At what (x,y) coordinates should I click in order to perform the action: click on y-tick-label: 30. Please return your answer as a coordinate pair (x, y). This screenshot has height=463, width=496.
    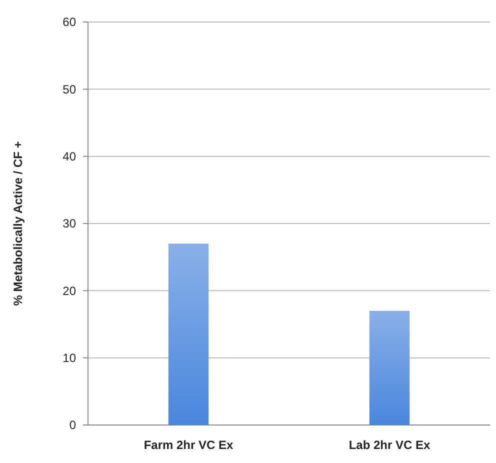
    Looking at the image, I should click on (69, 223).